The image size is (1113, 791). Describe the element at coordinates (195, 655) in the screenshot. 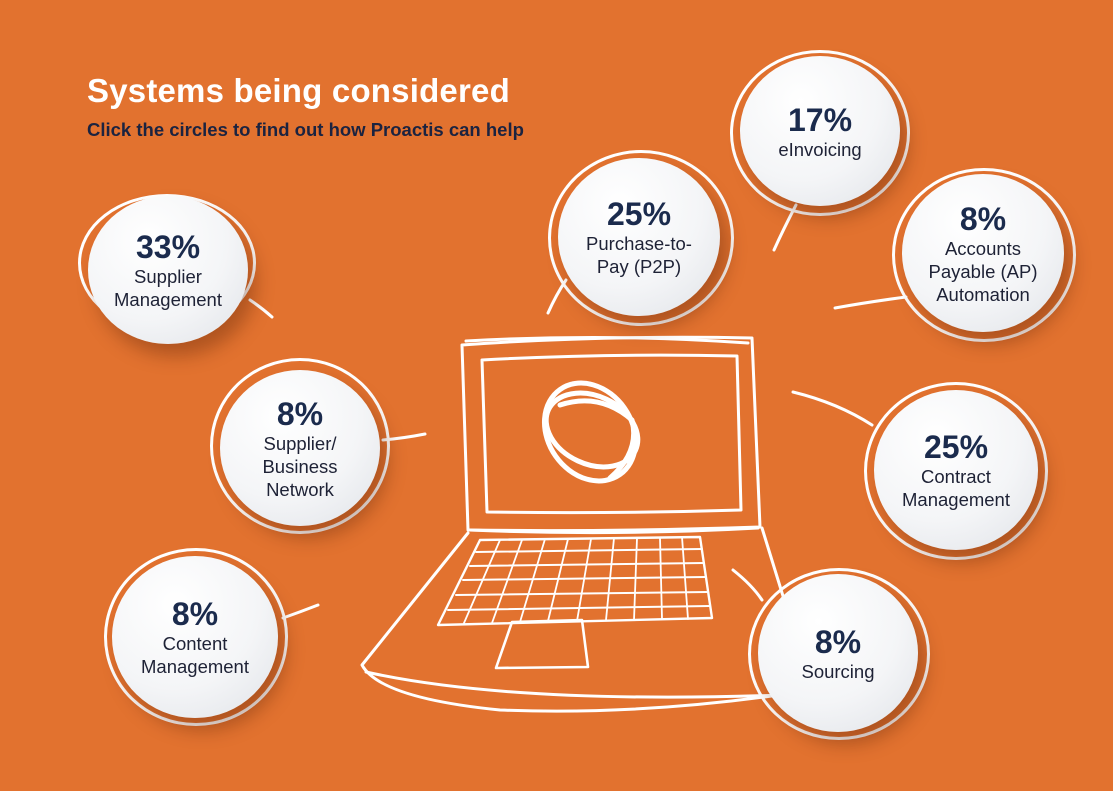

I see `system-label: Content Management` at that location.